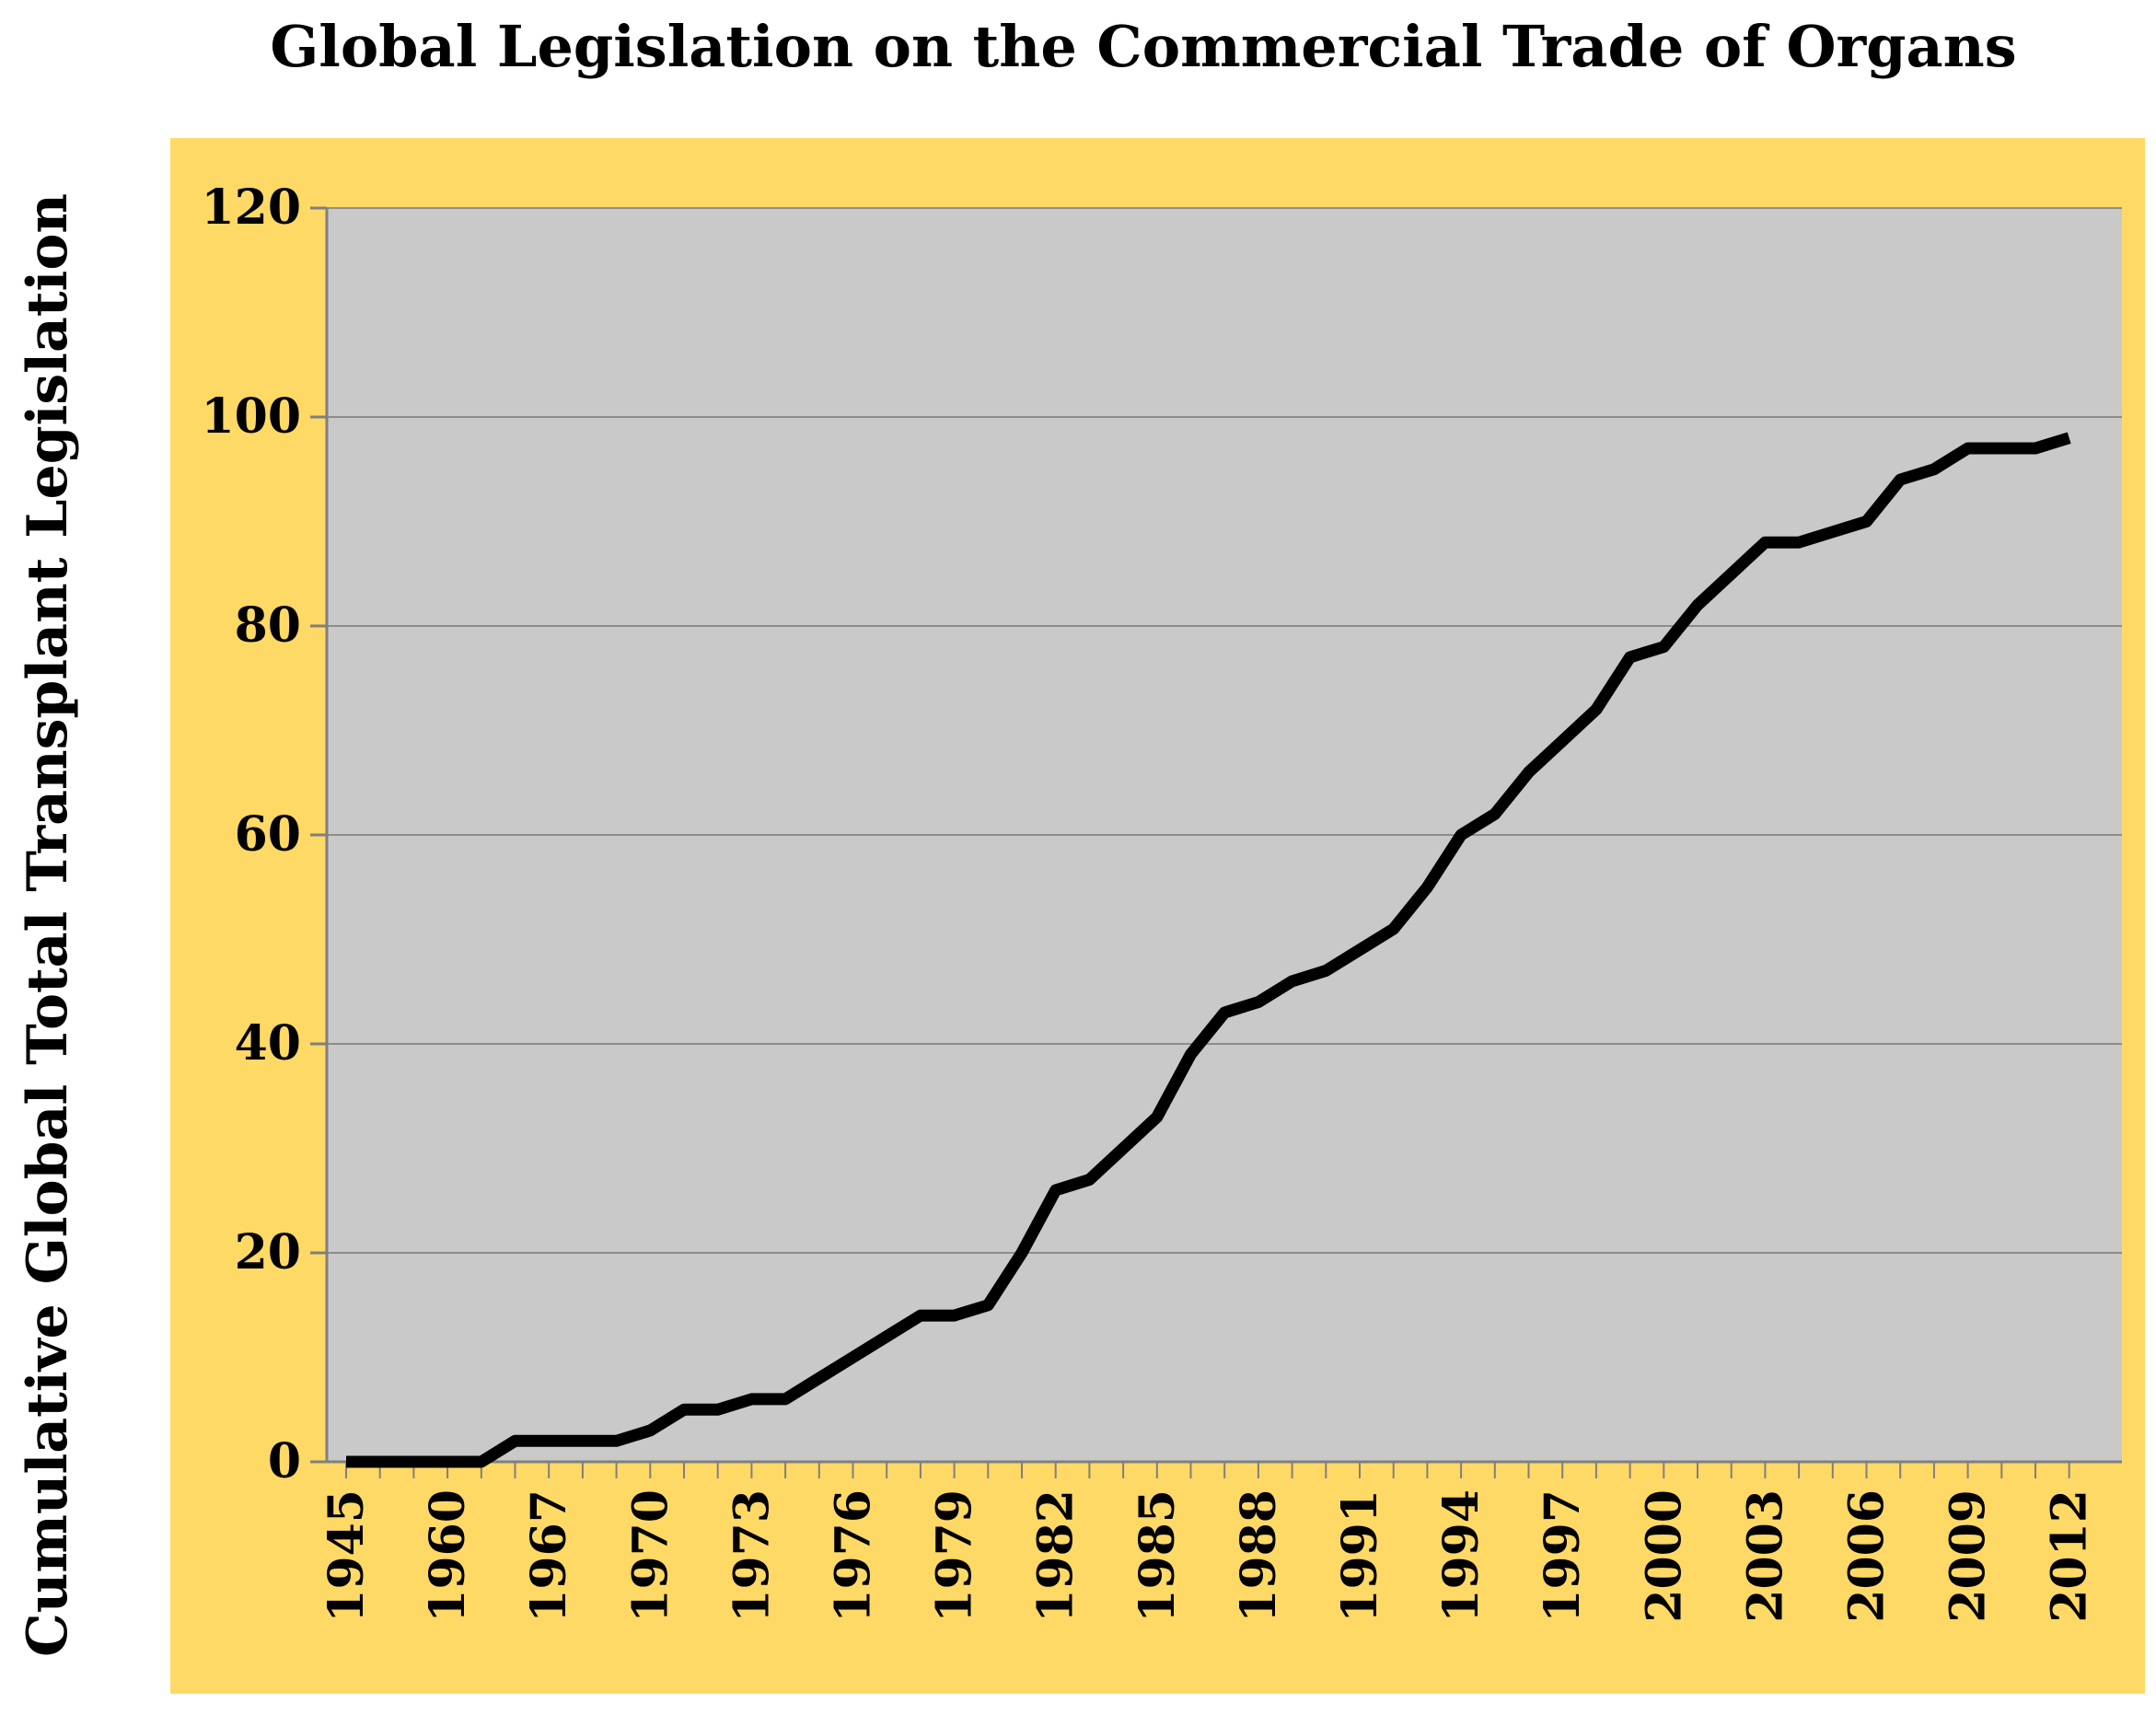 The image size is (2156, 1726). Describe the element at coordinates (268, 625) in the screenshot. I see `y-tick-label-80: 80` at that location.